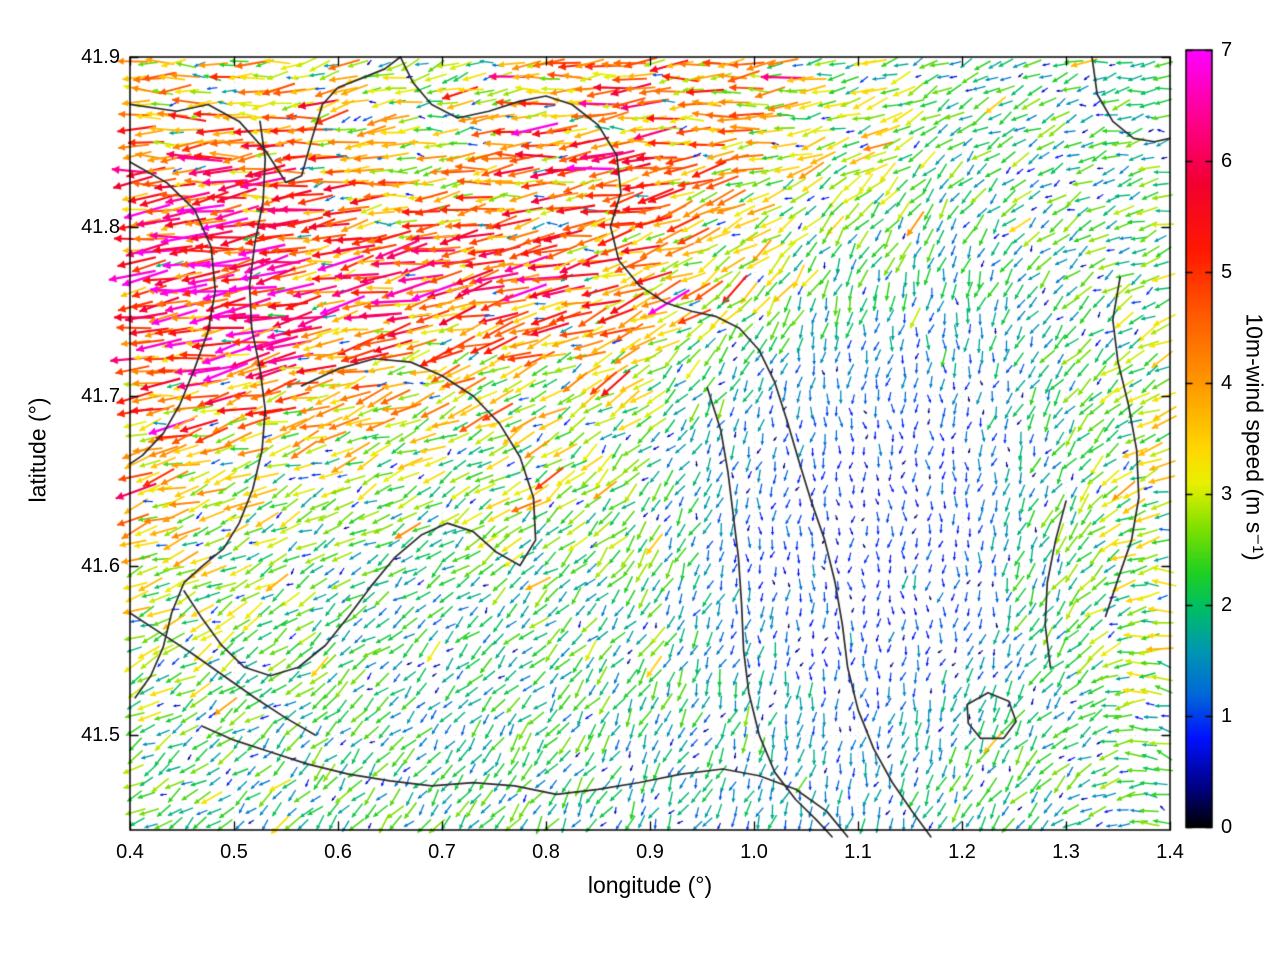 The image size is (1280, 960). I want to click on colorbar-tick-label: 6, so click(1227, 161).